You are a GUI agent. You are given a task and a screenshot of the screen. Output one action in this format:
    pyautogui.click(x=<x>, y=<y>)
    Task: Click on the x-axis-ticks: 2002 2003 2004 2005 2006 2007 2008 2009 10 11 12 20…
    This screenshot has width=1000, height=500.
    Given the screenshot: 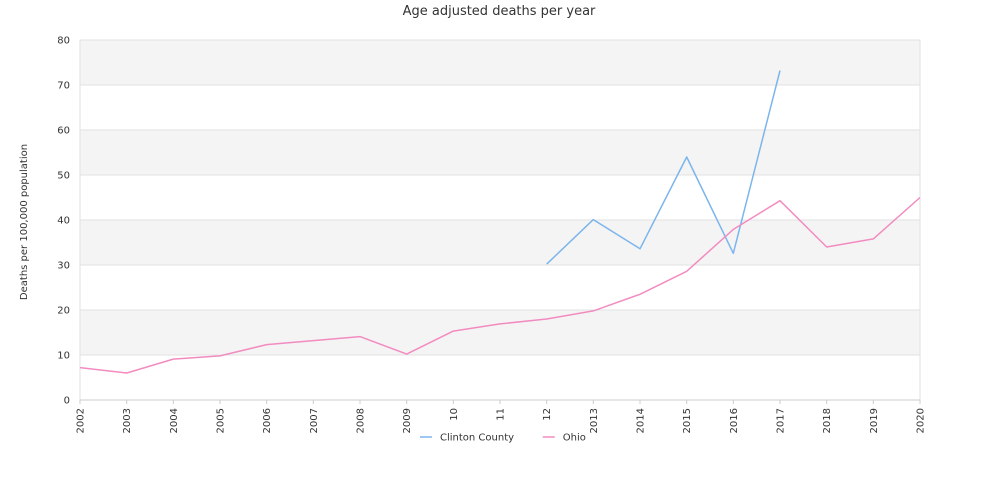 What is the action you would take?
    pyautogui.click(x=501, y=416)
    